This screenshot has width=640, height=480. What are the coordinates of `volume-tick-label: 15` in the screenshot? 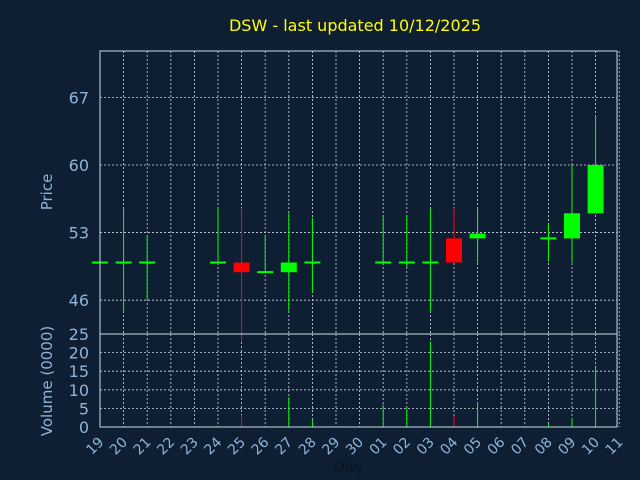 It's located at (79, 371).